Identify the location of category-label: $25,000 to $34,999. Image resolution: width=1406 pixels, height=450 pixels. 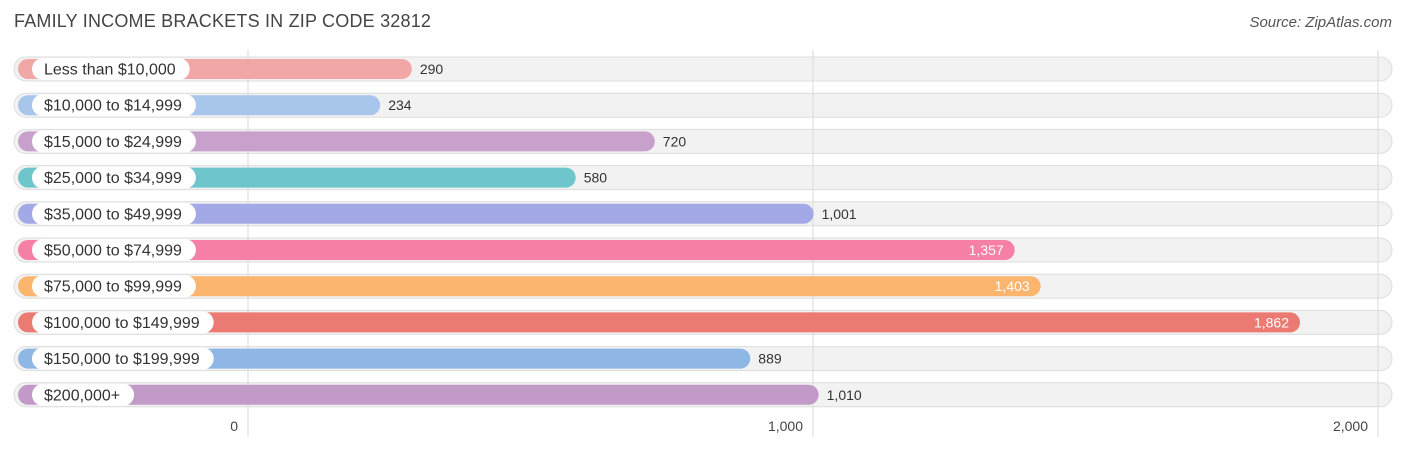
(113, 178).